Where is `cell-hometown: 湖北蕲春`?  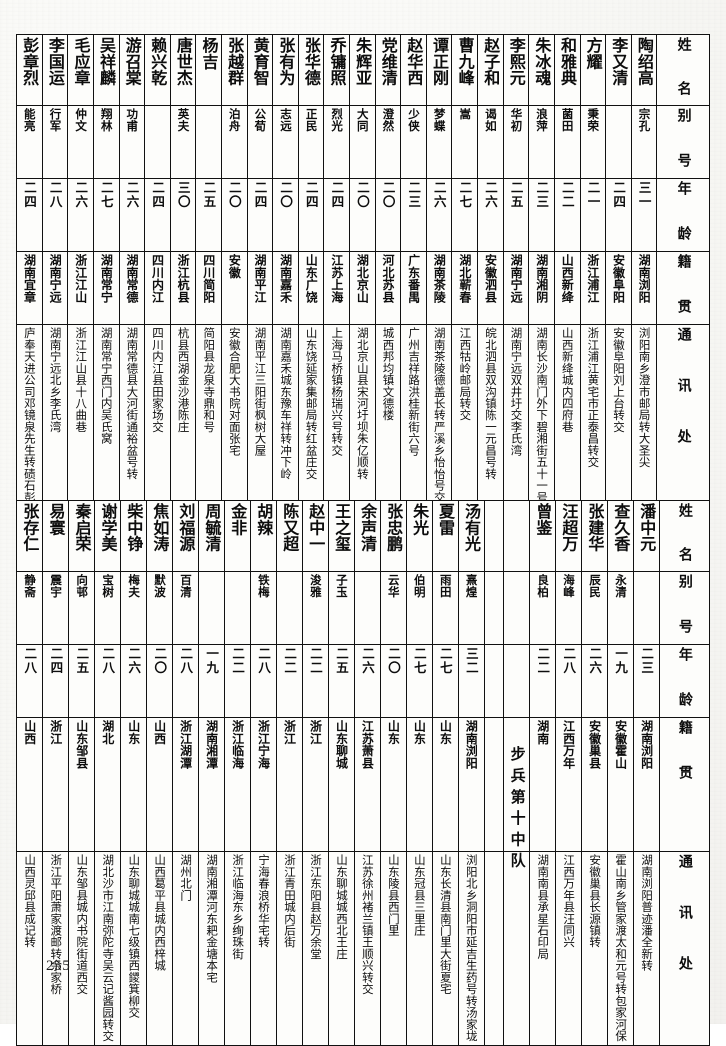
cell-hometown: 湖北蕲春 is located at coordinates (465, 288).